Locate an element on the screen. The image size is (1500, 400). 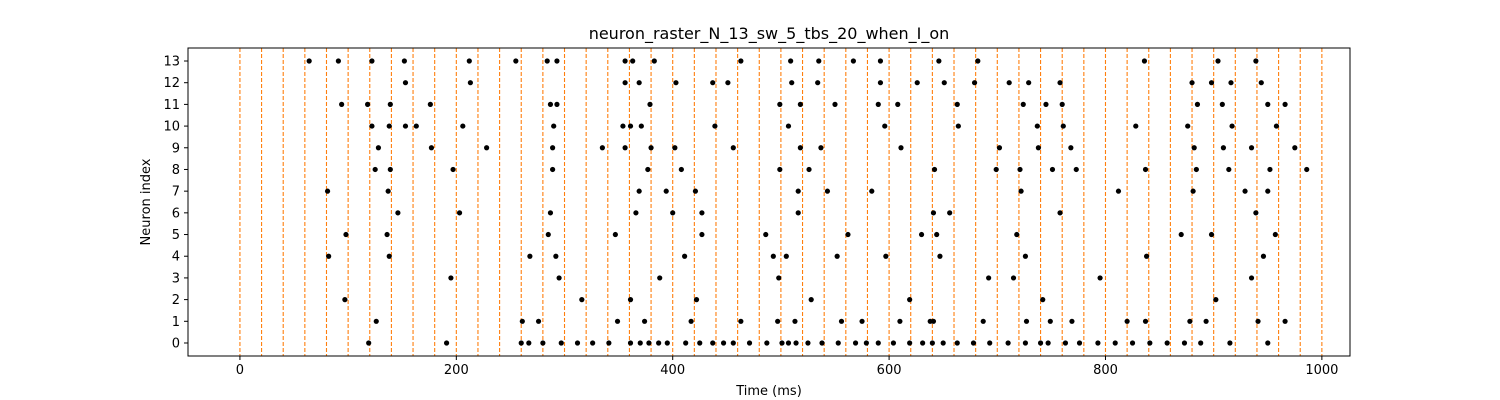
x-axis-label: Time (ms) is located at coordinates (768, 391).